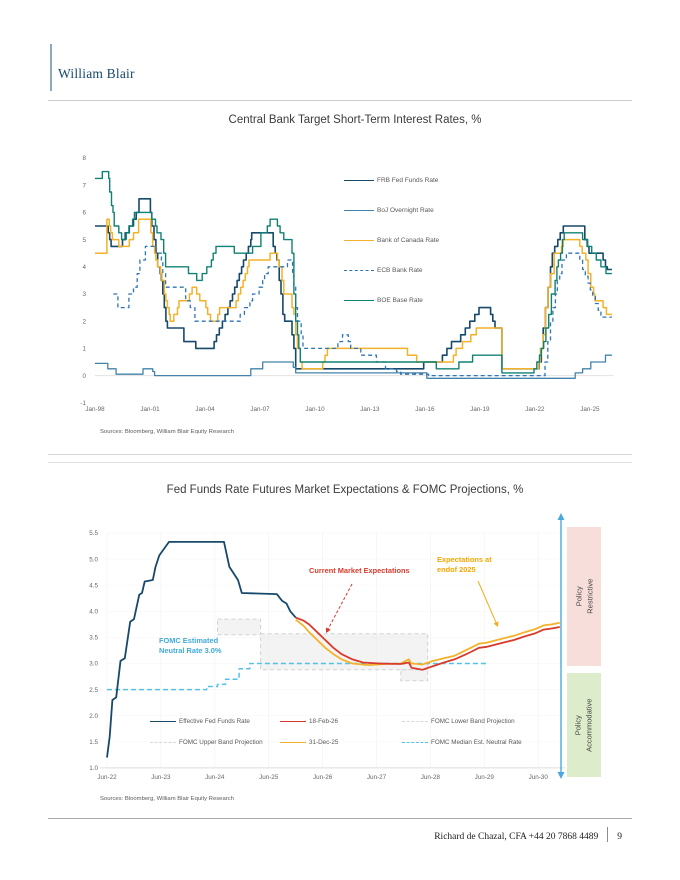  Describe the element at coordinates (51, 67) in the screenshot. I see `brand-accent-bar` at that location.